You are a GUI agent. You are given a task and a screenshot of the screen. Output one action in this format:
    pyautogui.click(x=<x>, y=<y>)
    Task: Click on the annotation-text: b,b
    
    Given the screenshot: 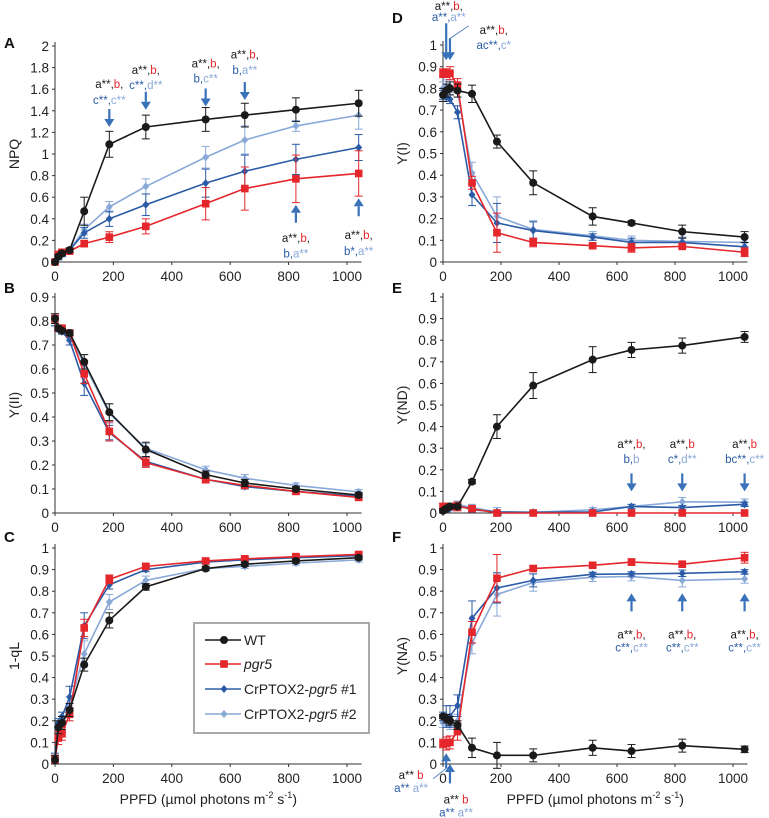 What is the action you would take?
    pyautogui.click(x=631, y=460)
    